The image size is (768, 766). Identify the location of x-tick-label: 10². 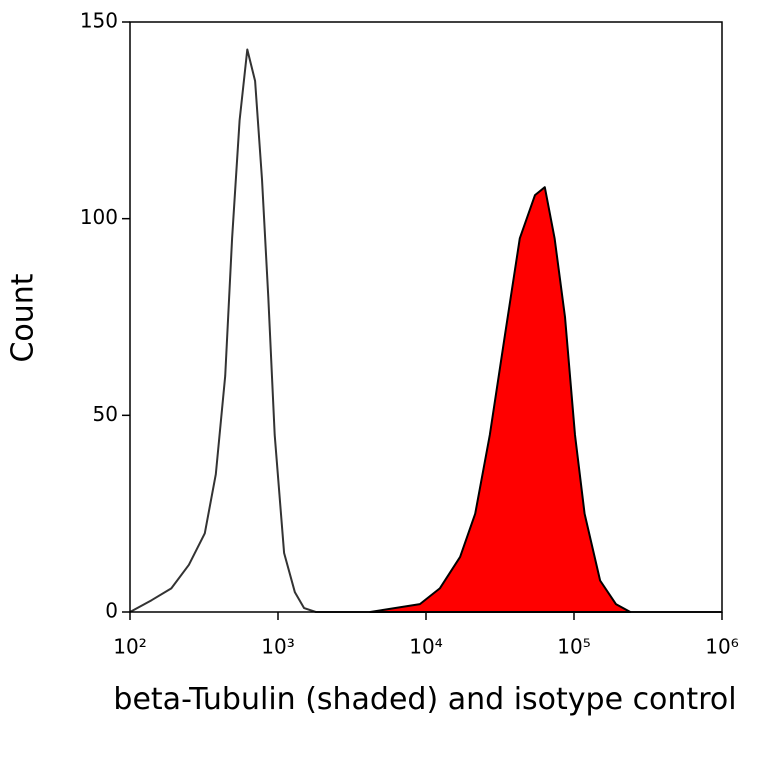
(129, 647).